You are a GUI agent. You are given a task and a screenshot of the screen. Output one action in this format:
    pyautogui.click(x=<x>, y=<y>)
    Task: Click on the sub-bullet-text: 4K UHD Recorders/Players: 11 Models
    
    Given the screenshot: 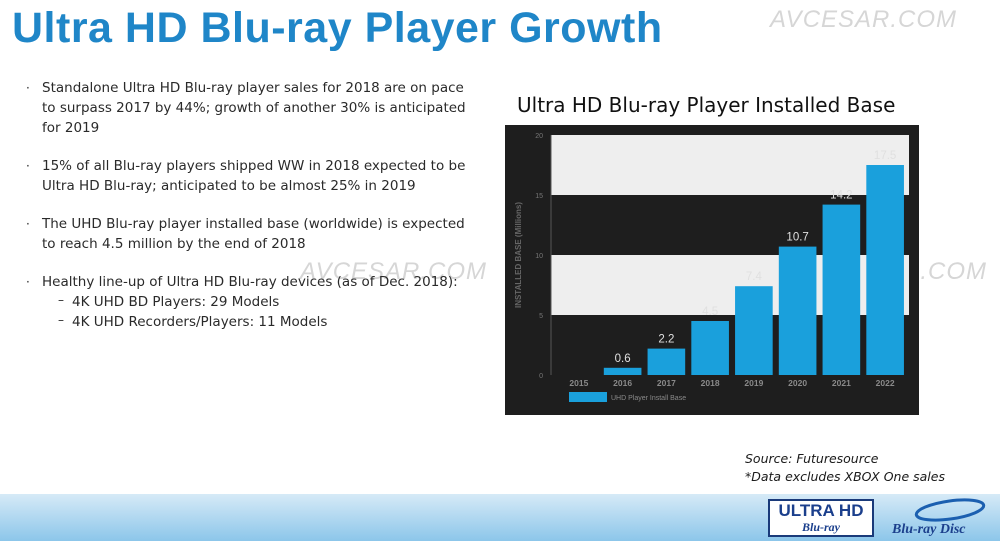 What is the action you would take?
    pyautogui.click(x=200, y=322)
    